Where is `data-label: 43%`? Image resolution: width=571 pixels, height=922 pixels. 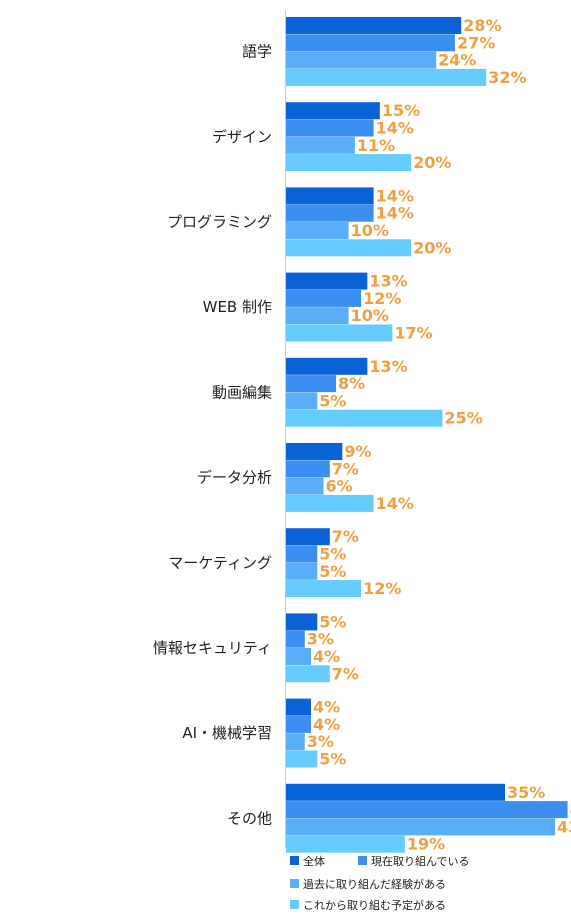 data-label: 43% is located at coordinates (564, 826).